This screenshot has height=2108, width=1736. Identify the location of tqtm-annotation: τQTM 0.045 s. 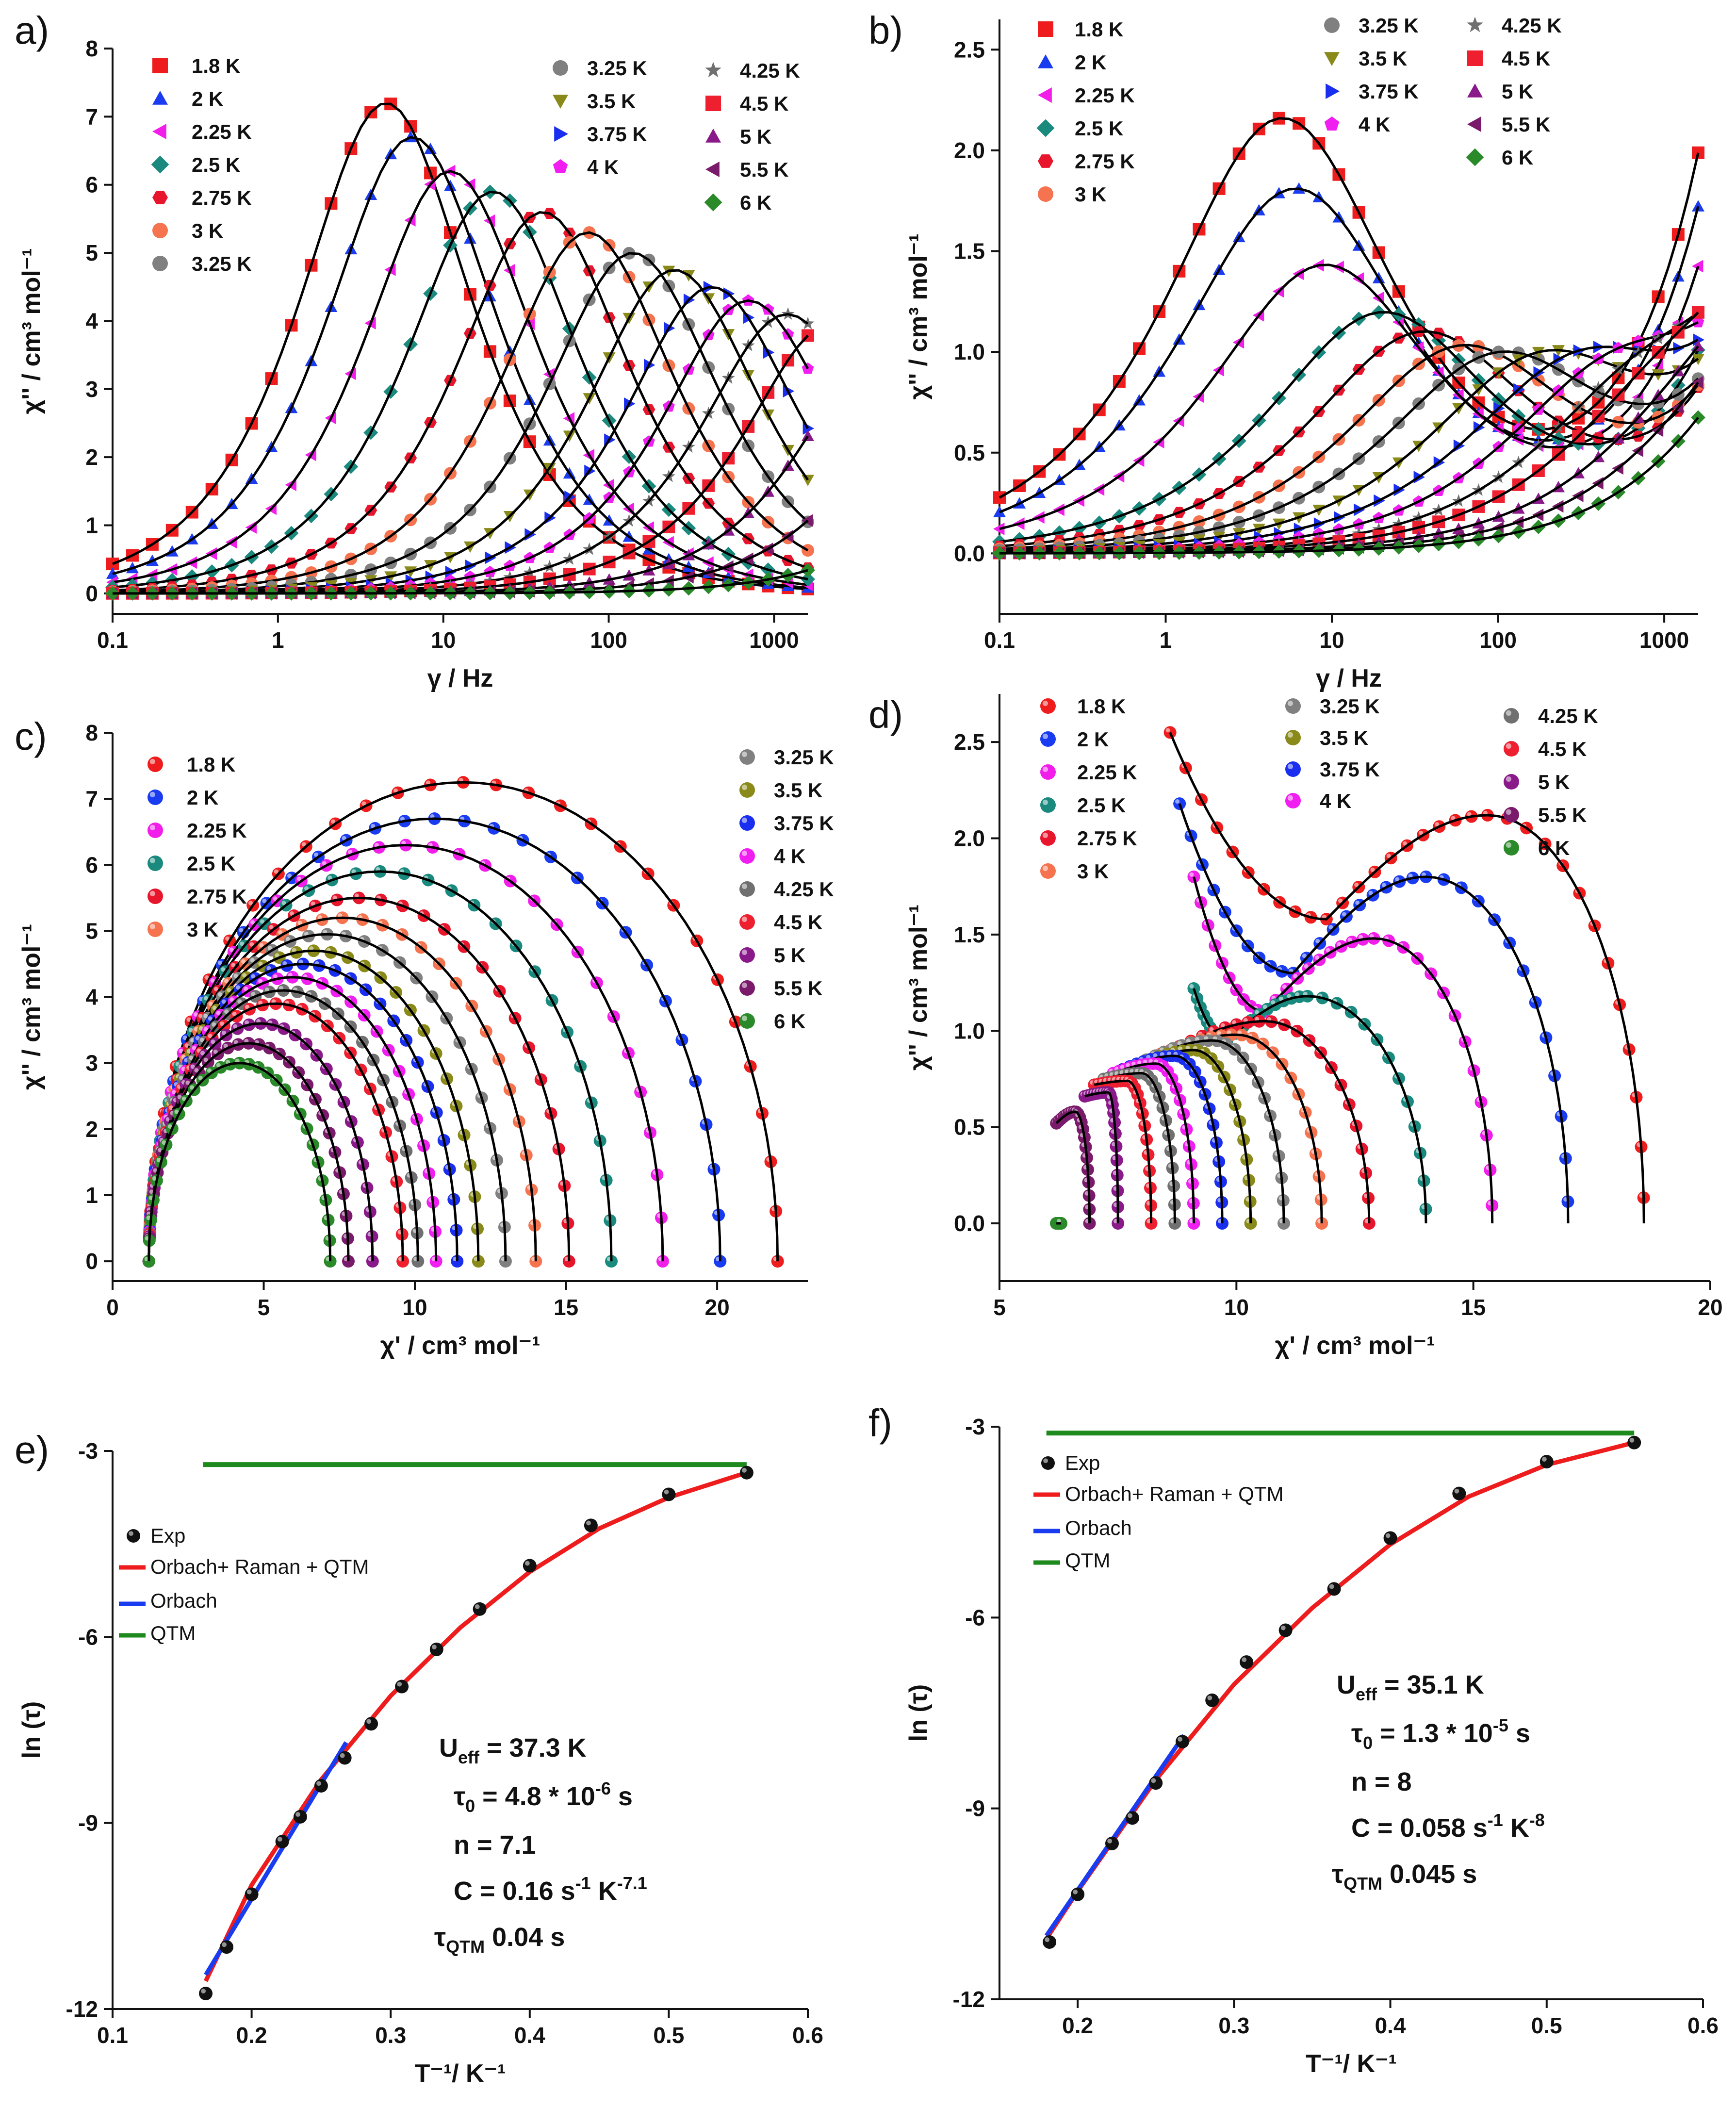
(1404, 1877).